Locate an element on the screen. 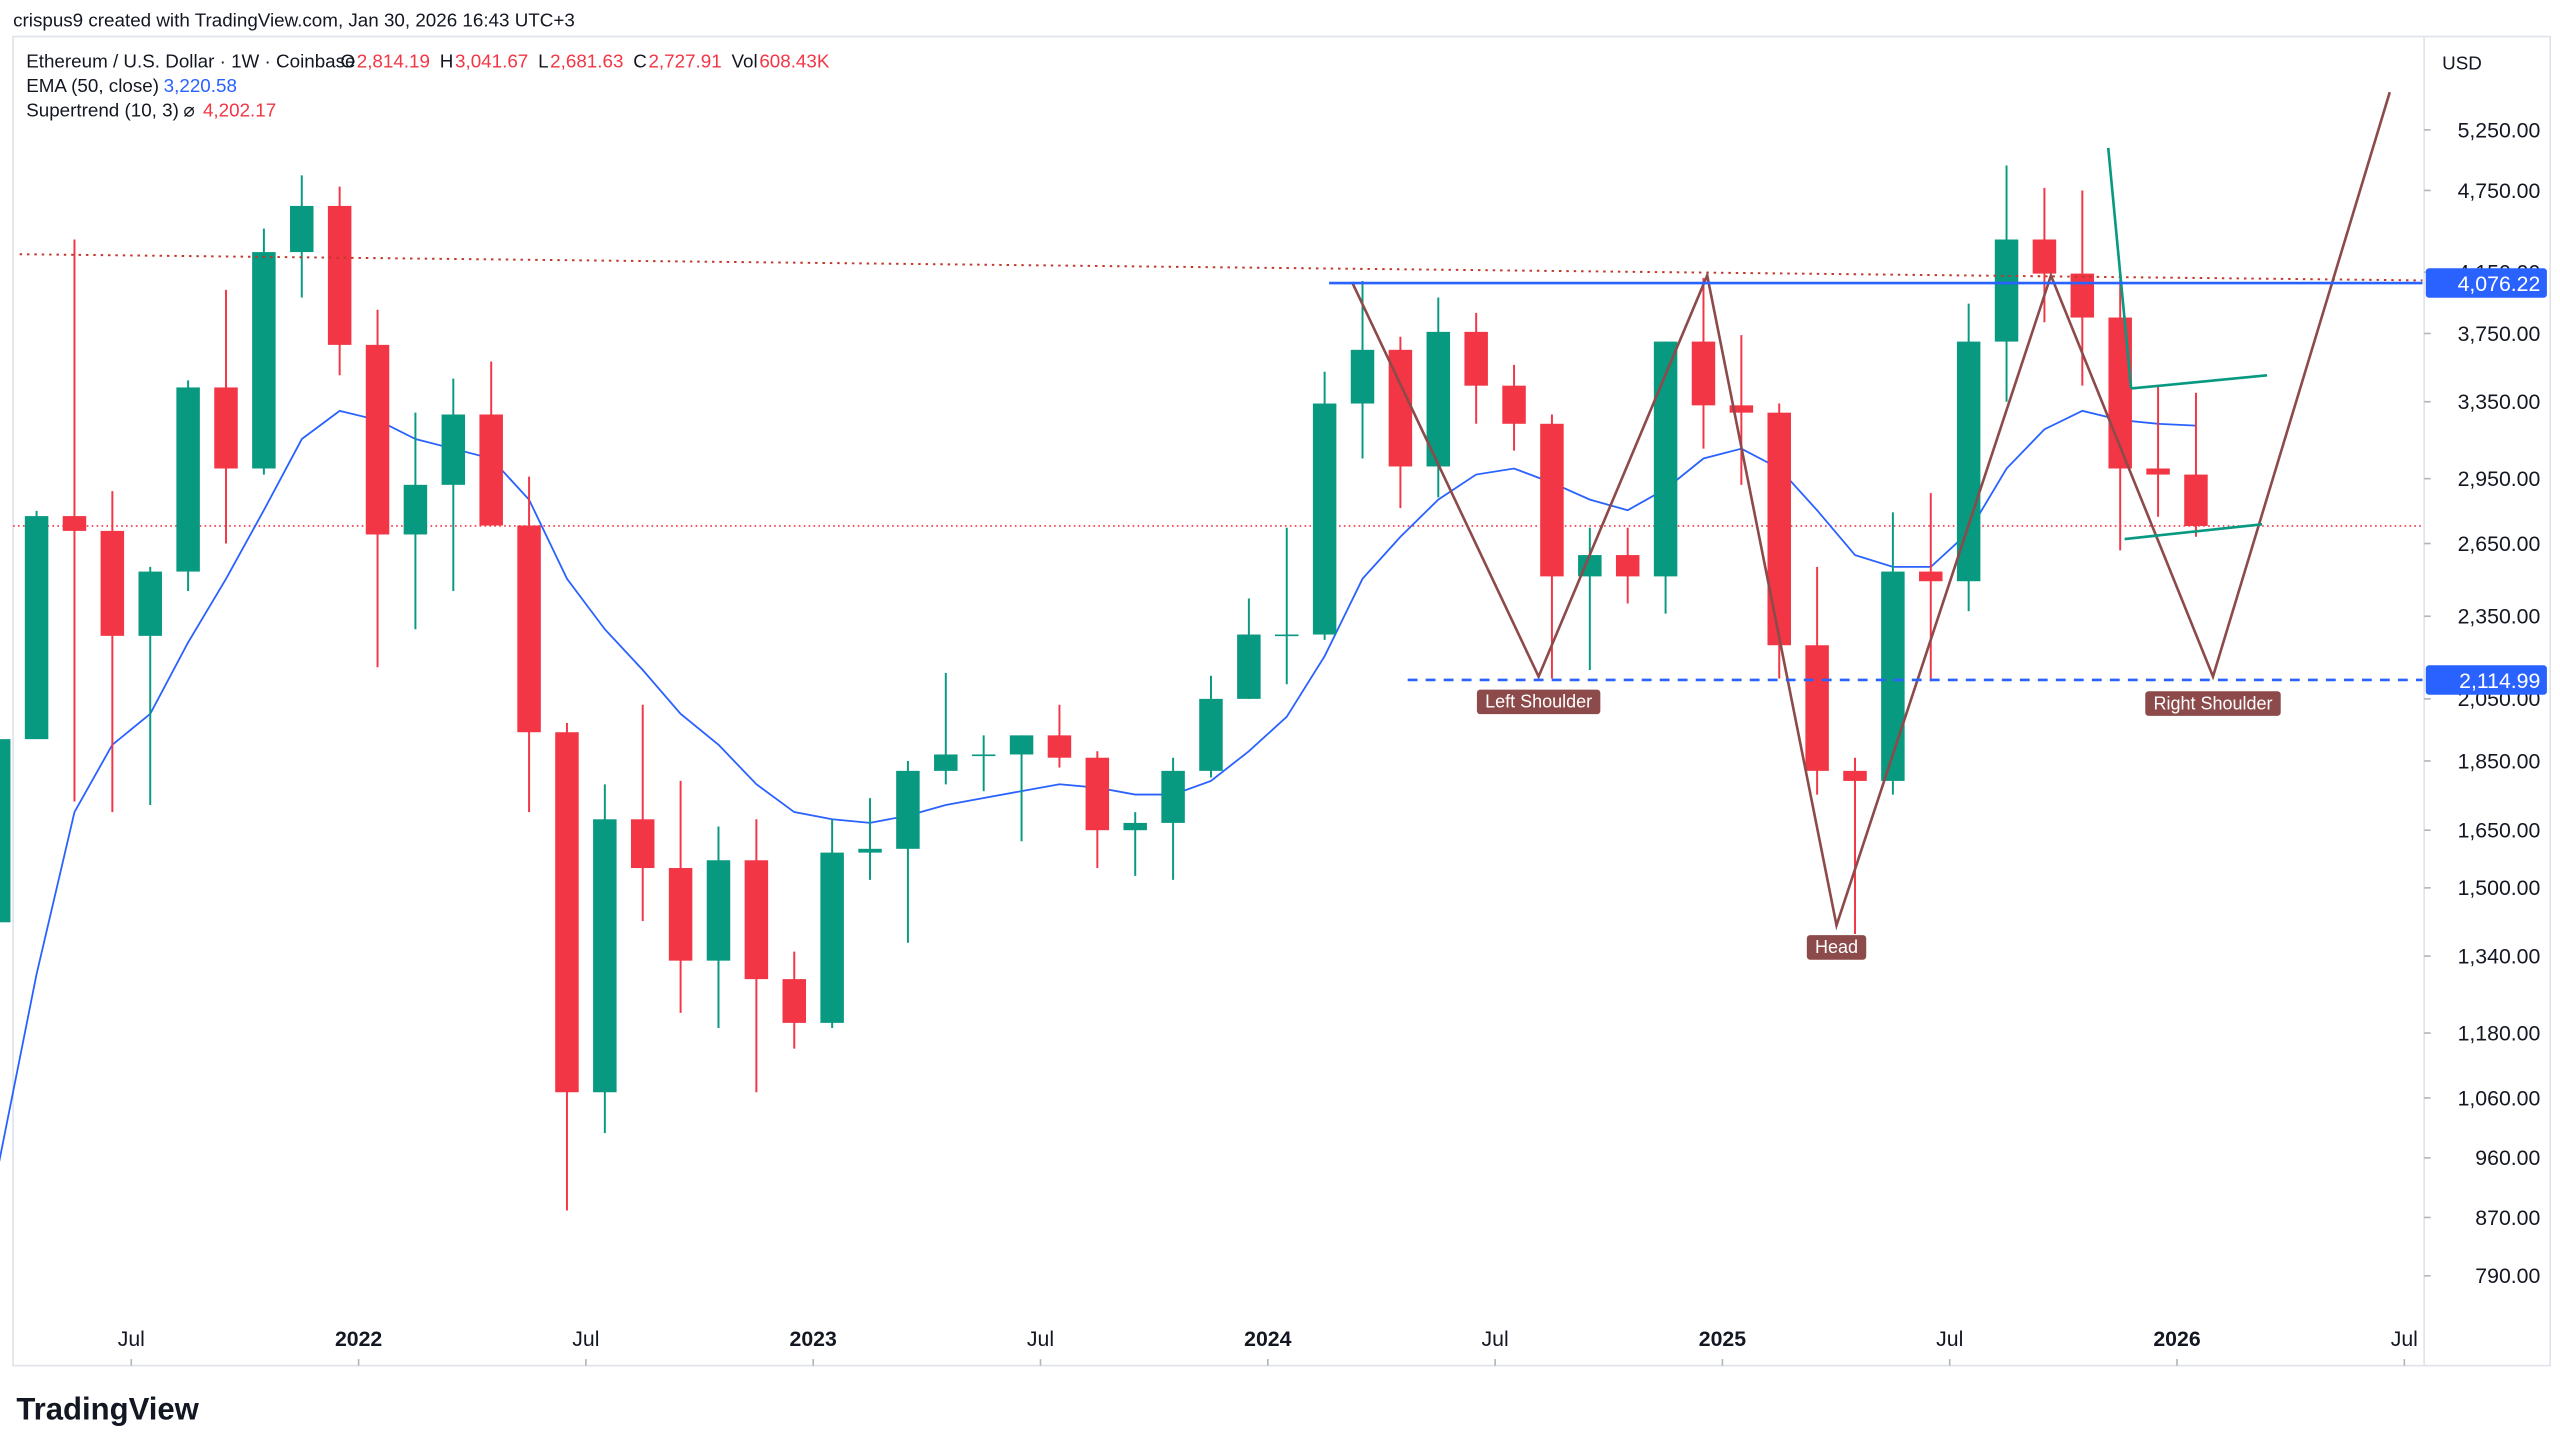  supertrend-name: Supertrend (10, 3) is located at coordinates (102, 110).